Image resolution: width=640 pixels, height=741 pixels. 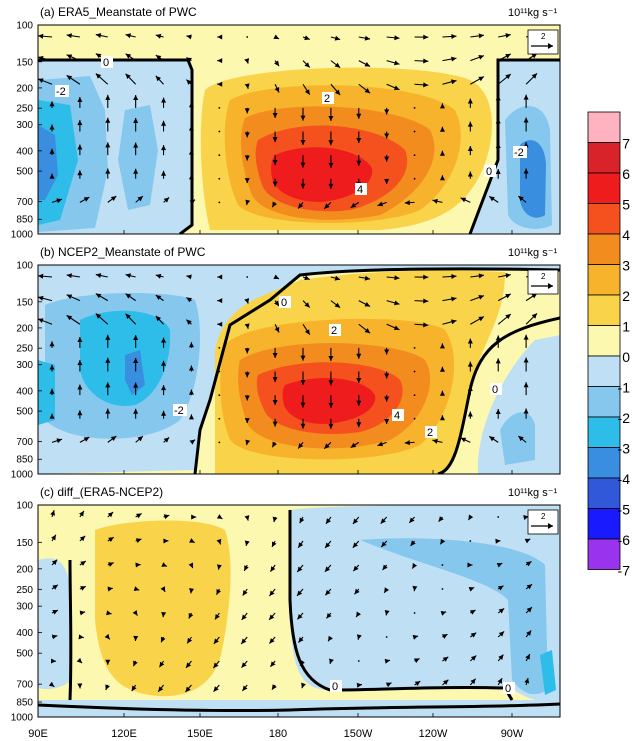 I want to click on colorbar-label: -2, so click(x=624, y=418).